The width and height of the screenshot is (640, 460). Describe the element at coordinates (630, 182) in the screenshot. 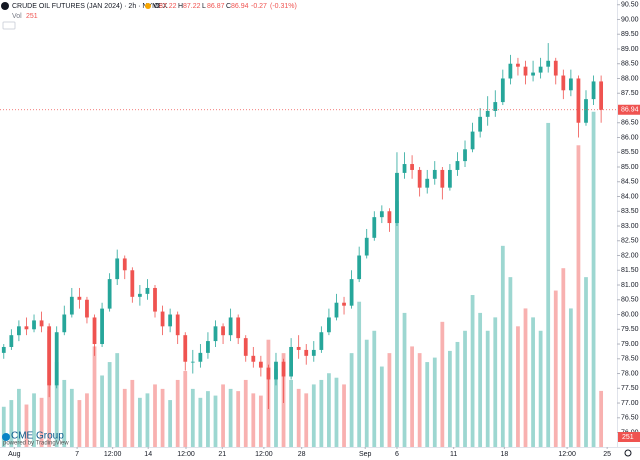

I see `y-tick-label: 84.50` at that location.